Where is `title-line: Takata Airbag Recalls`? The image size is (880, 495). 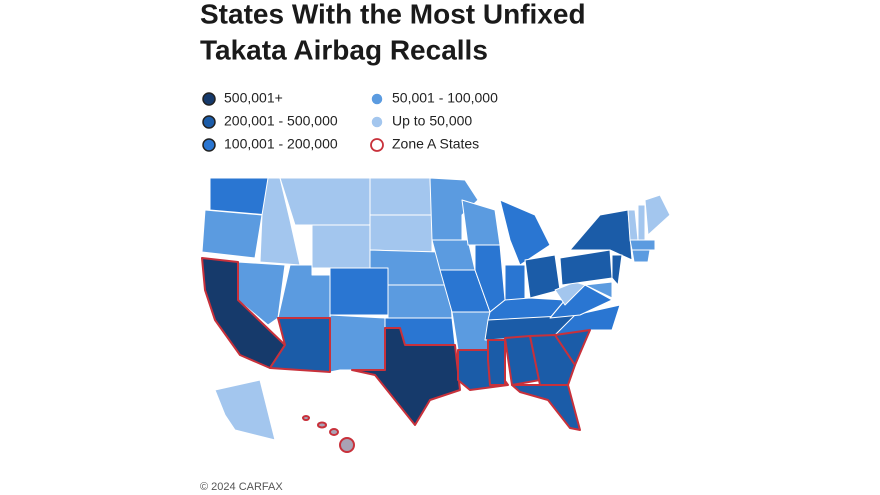 title-line: Takata Airbag Recalls is located at coordinates (344, 49).